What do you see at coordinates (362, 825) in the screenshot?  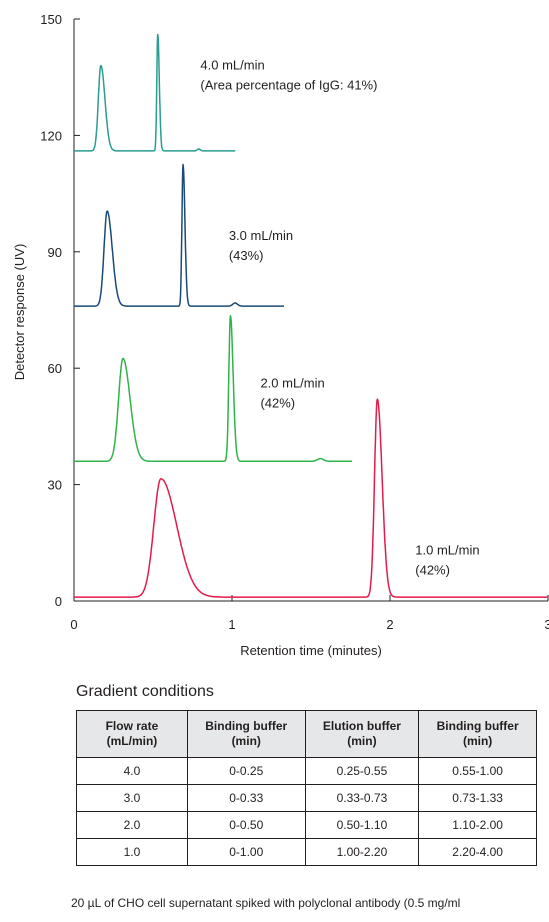 I see `table-cell: 0.50-1.10` at bounding box center [362, 825].